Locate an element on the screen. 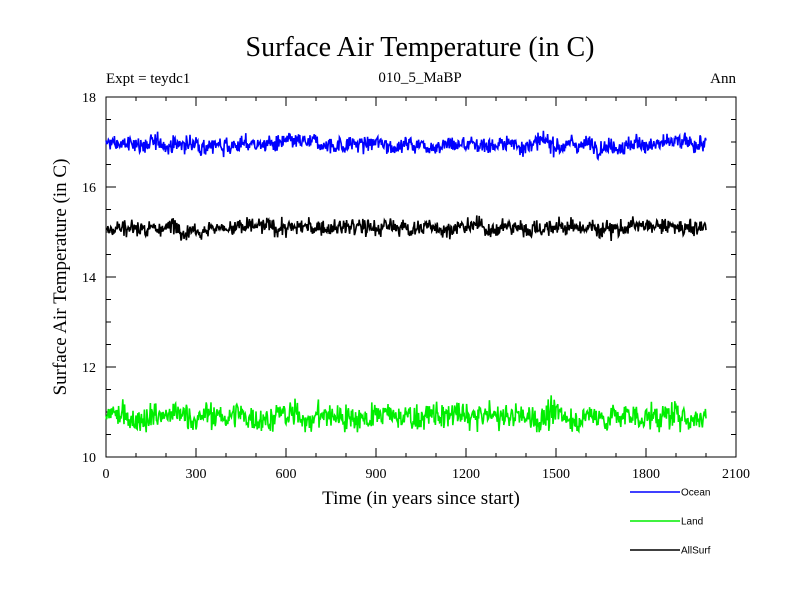 The image size is (800, 600). x-tick-label: 1800 is located at coordinates (646, 474).